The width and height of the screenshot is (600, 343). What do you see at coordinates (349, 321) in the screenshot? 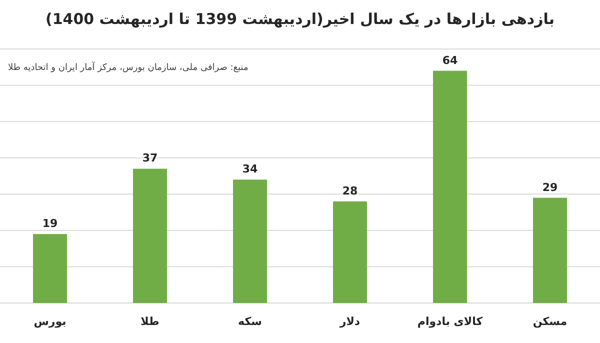
I see `x-tick-label: دلار` at bounding box center [349, 321].